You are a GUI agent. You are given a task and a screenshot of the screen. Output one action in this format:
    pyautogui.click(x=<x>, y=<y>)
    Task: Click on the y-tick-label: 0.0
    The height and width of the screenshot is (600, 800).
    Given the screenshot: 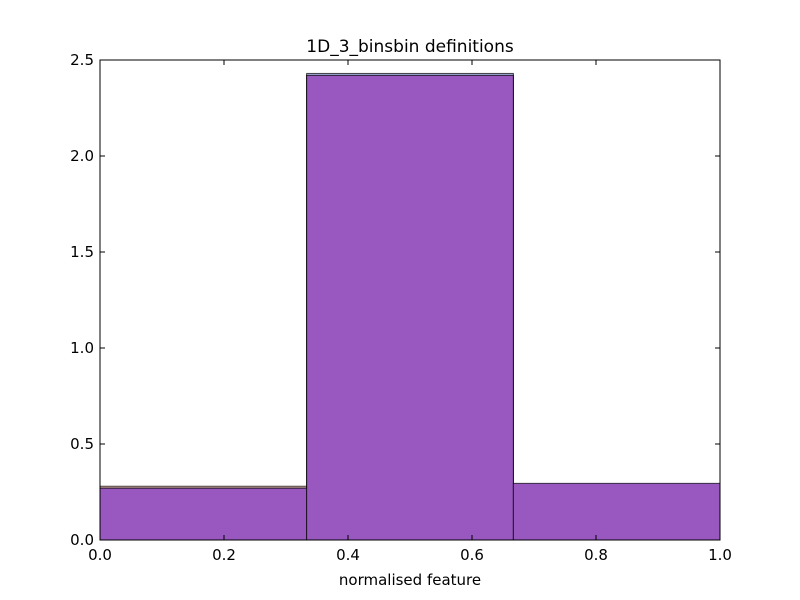 What is the action you would take?
    pyautogui.click(x=82, y=540)
    